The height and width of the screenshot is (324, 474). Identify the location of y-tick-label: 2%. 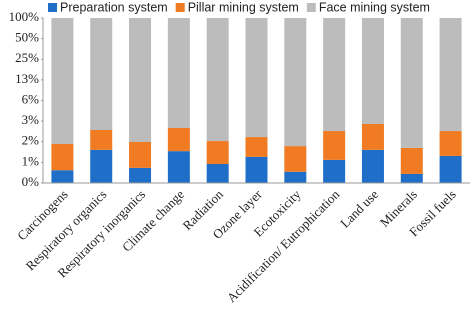
(31, 140).